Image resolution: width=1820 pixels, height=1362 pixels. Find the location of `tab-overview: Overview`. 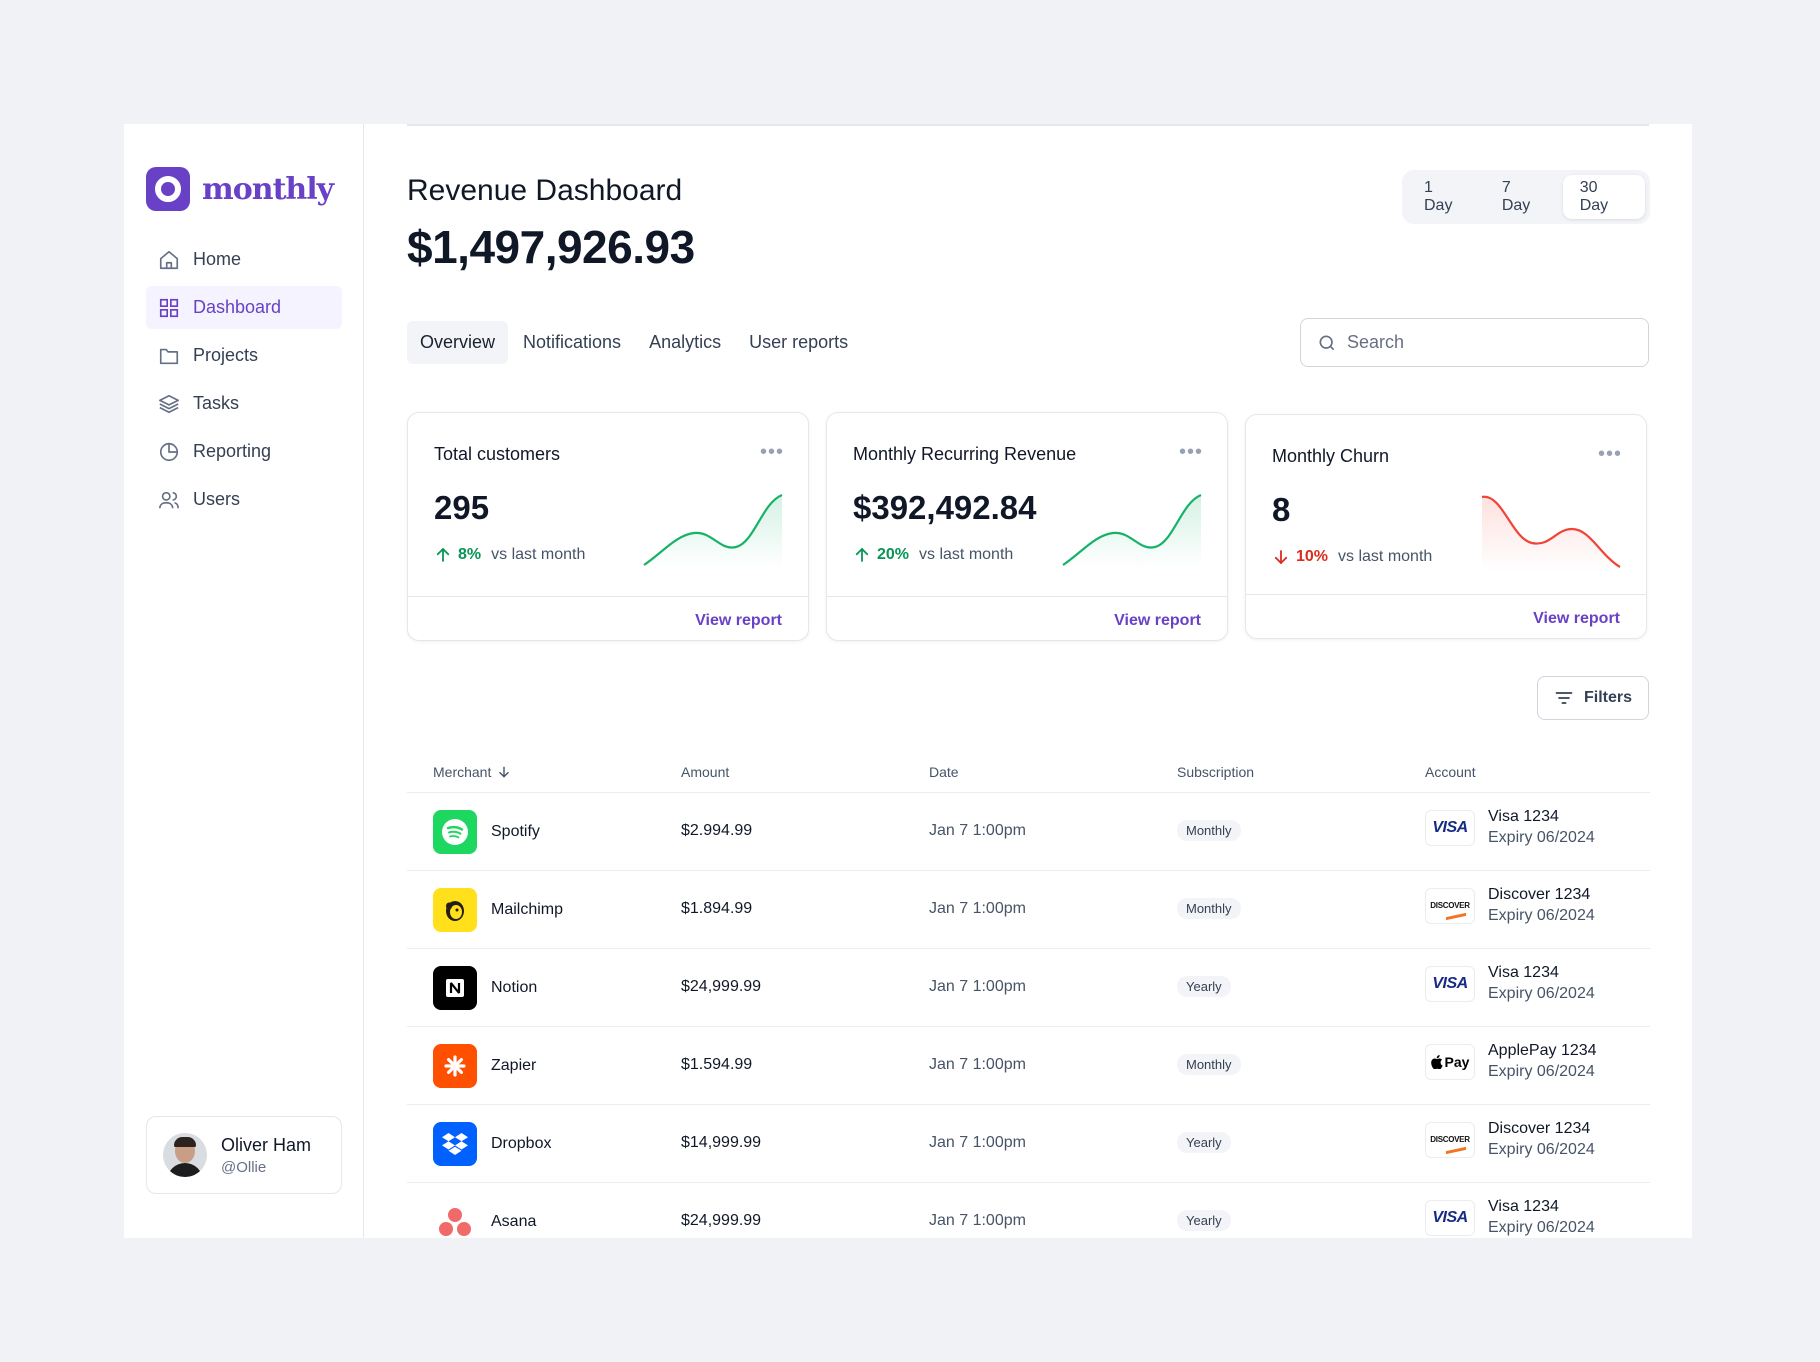

tab-overview: Overview is located at coordinates (458, 342).